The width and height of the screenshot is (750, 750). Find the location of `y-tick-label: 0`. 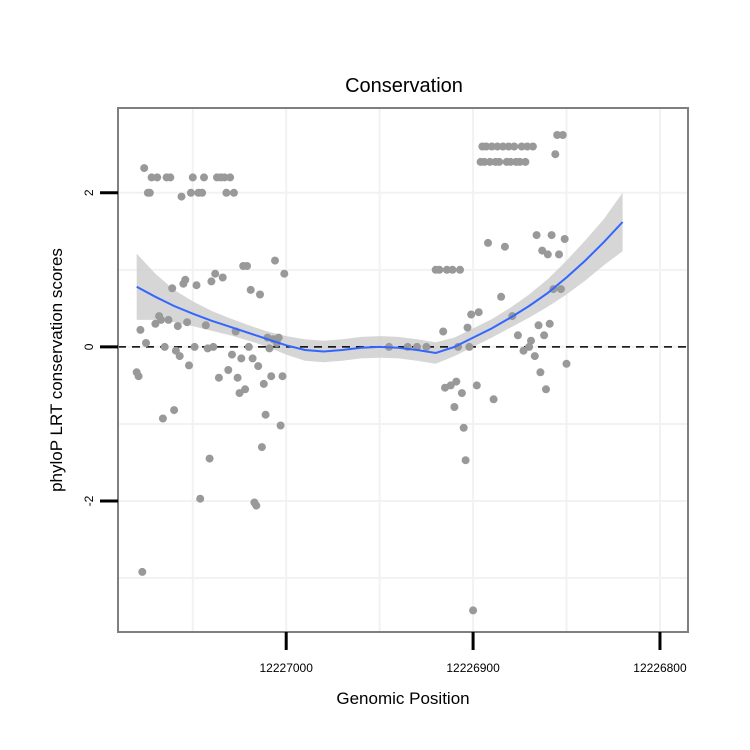

y-tick-label: 0 is located at coordinates (89, 346).